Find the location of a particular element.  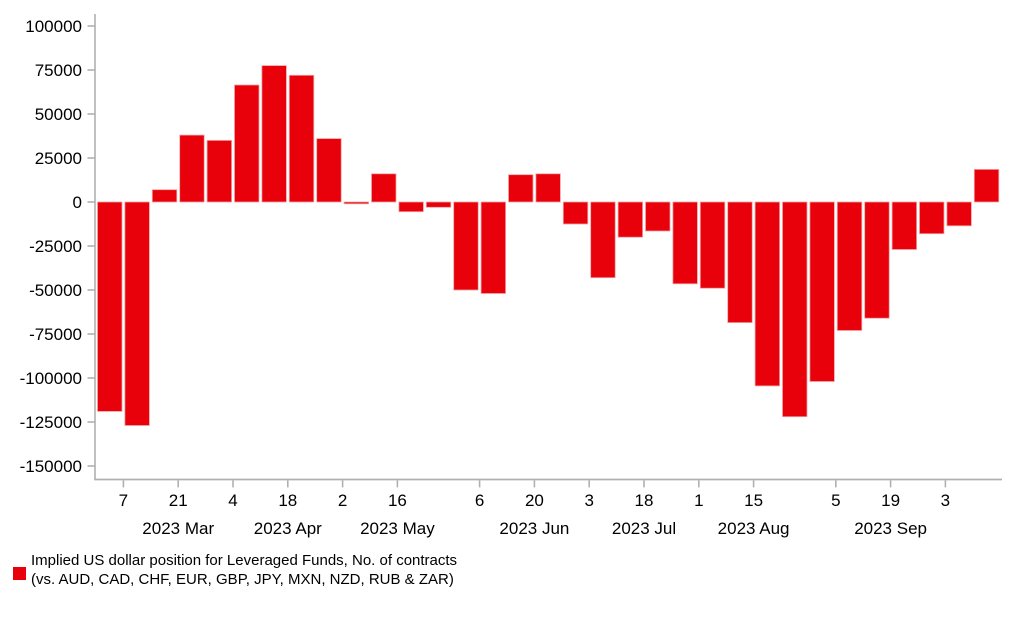

x-tick-label: 2 is located at coordinates (342, 500).